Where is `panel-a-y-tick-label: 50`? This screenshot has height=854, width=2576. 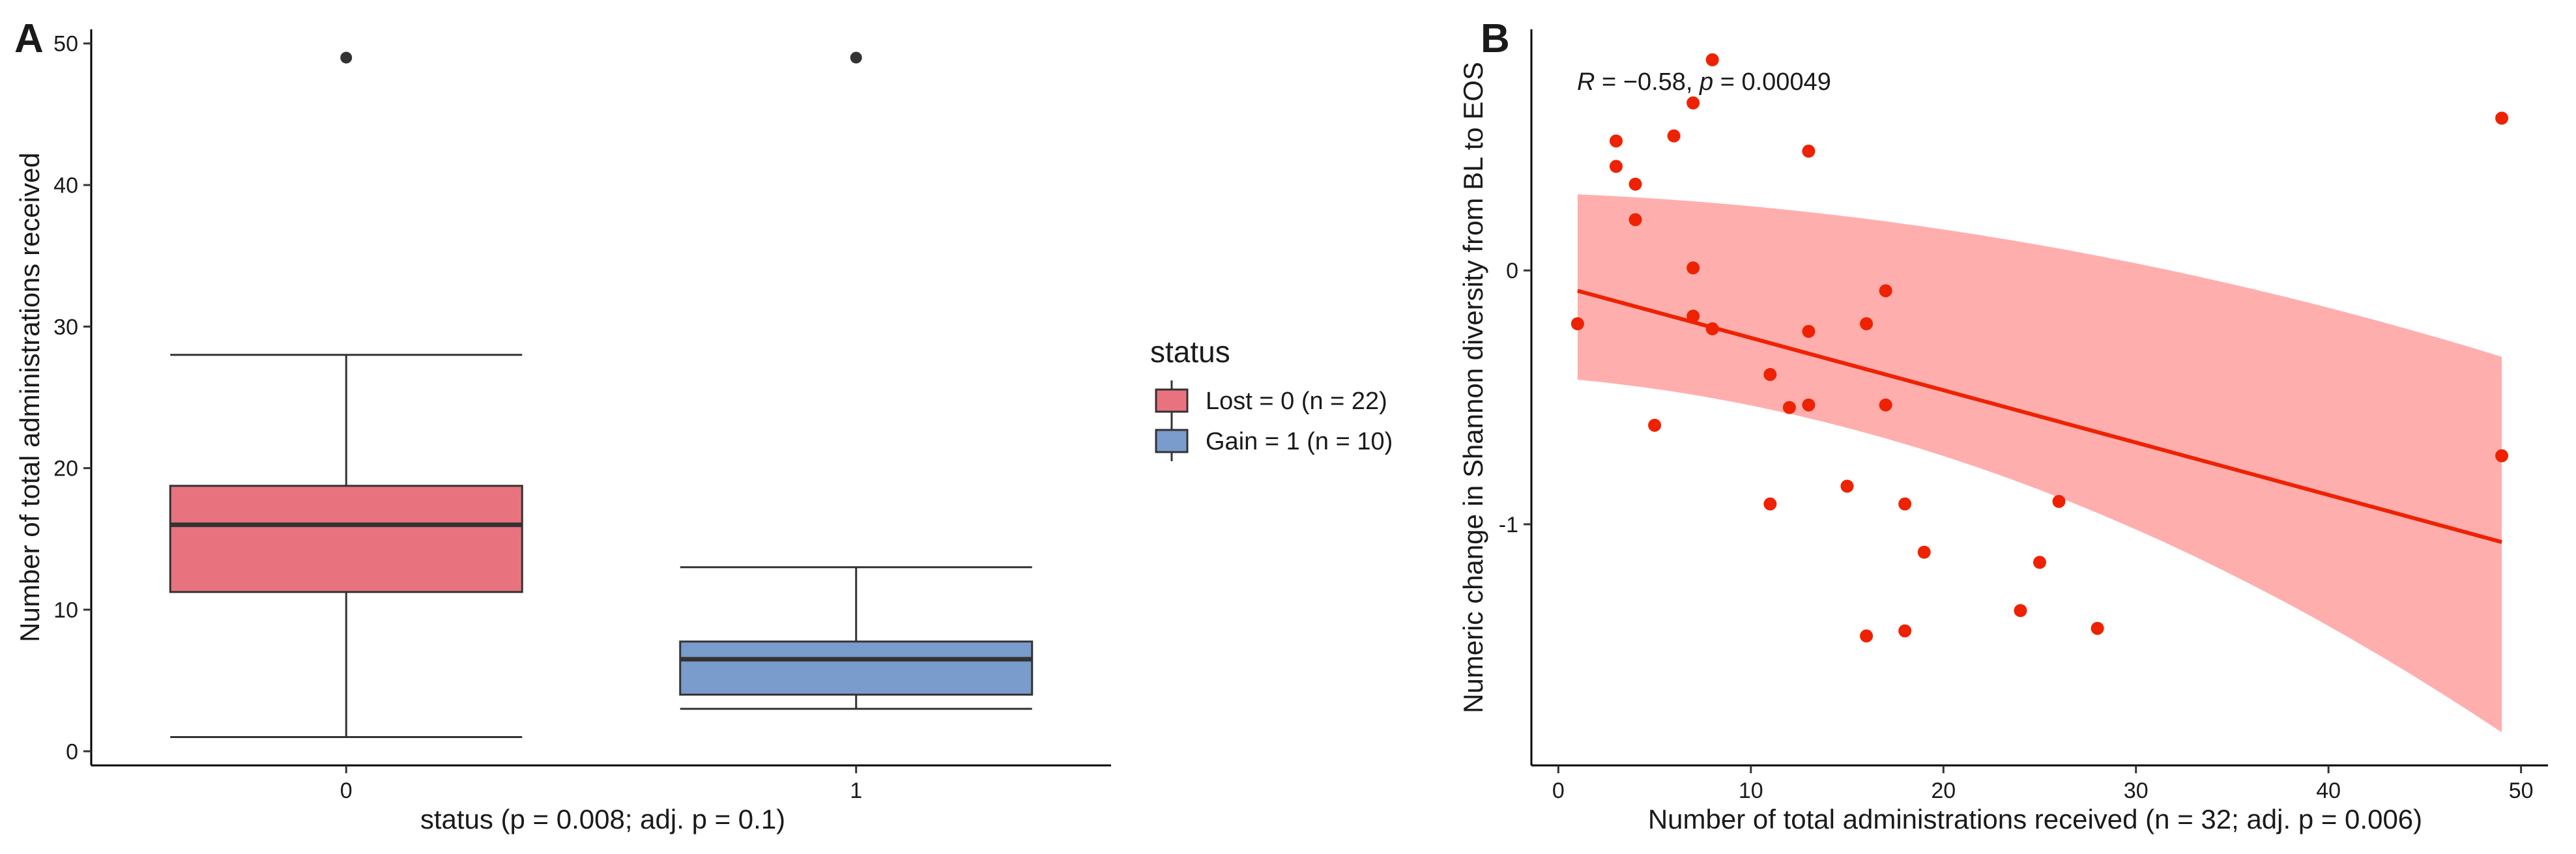
panel-a-y-tick-label: 50 is located at coordinates (65, 44).